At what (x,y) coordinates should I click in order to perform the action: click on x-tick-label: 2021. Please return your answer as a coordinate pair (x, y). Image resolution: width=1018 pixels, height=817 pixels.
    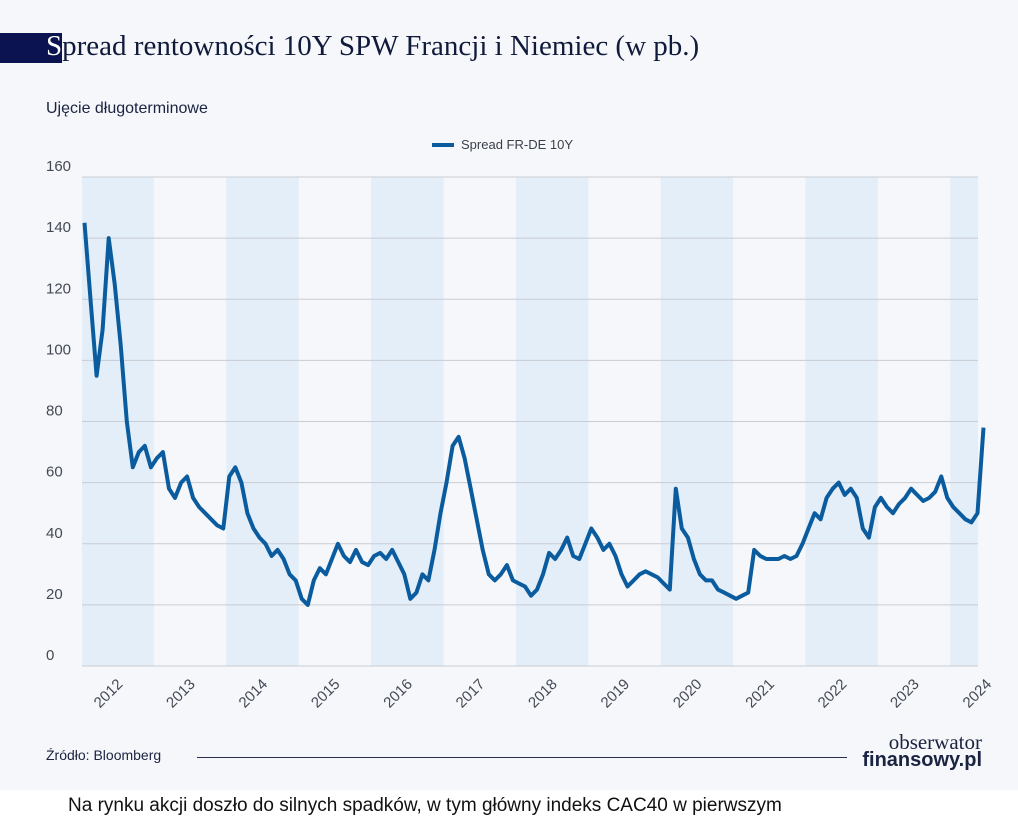
    Looking at the image, I should click on (760, 694).